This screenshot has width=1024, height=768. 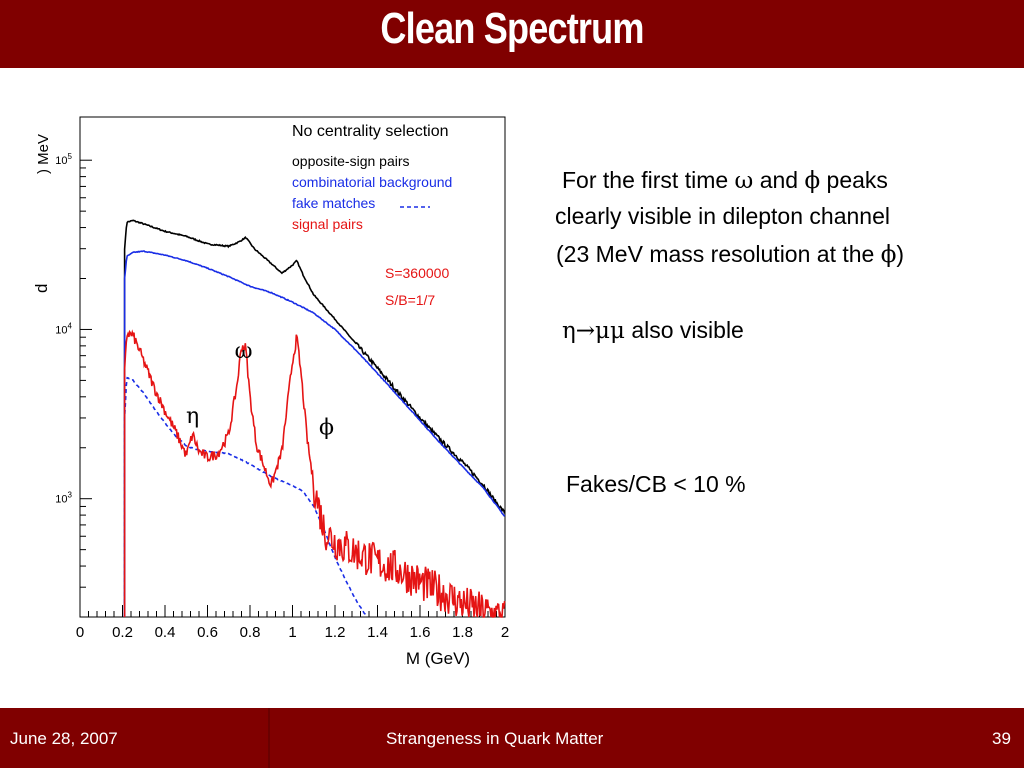 I want to click on bullet-text: and, so click(x=779, y=180).